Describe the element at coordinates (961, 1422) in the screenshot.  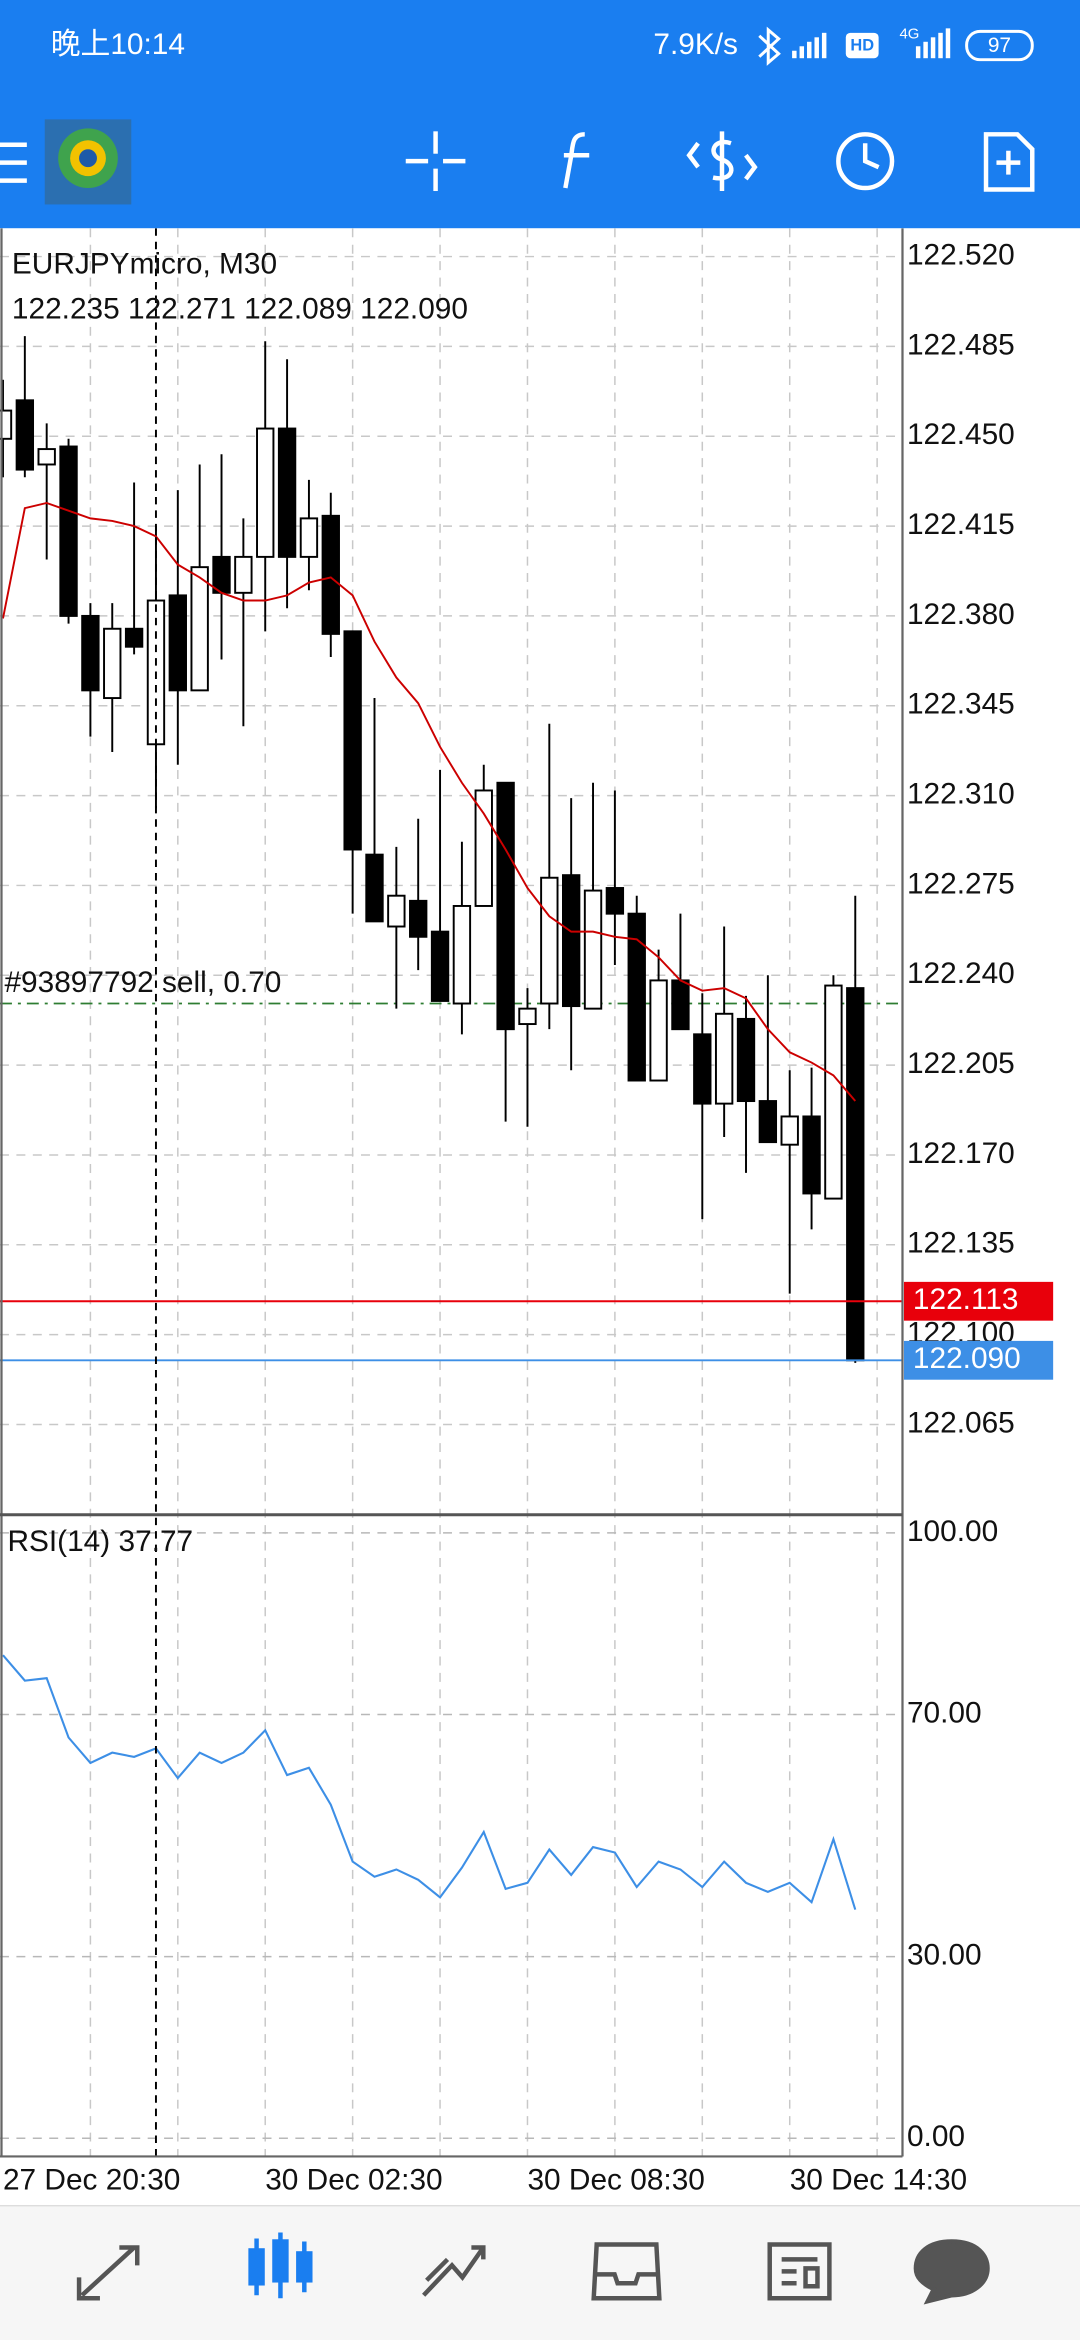
I see `y-tick-label: 122.065` at that location.